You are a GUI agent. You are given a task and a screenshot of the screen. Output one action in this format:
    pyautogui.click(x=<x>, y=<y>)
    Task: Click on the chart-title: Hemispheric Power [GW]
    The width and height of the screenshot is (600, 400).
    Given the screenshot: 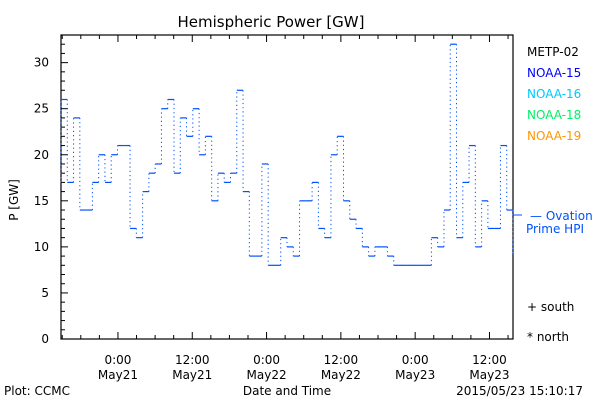 What is the action you would take?
    pyautogui.click(x=271, y=22)
    